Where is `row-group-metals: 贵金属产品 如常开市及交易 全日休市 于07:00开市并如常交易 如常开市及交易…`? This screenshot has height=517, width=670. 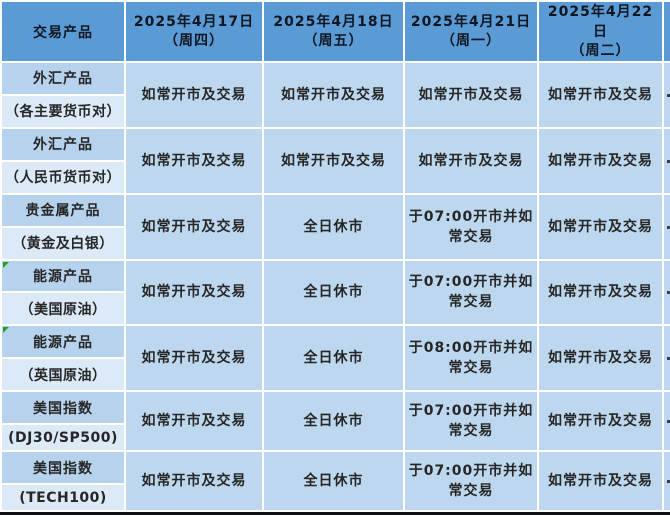
row-group-metals: 贵金属产品 如常开市及交易 全日休市 于07:00开市并如常交易 如常开市及交易… is located at coordinates (335, 226).